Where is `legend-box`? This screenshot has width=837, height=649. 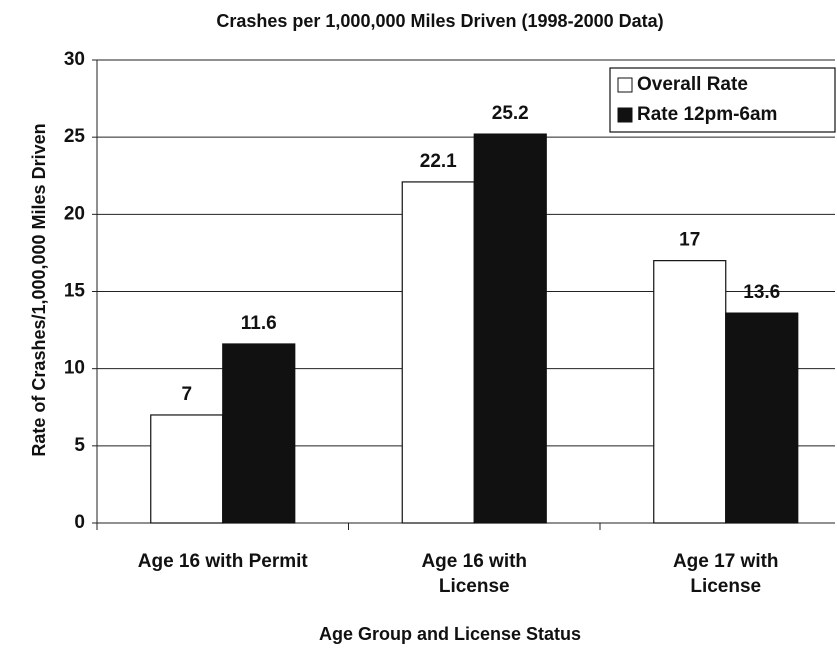
legend-box is located at coordinates (722, 100).